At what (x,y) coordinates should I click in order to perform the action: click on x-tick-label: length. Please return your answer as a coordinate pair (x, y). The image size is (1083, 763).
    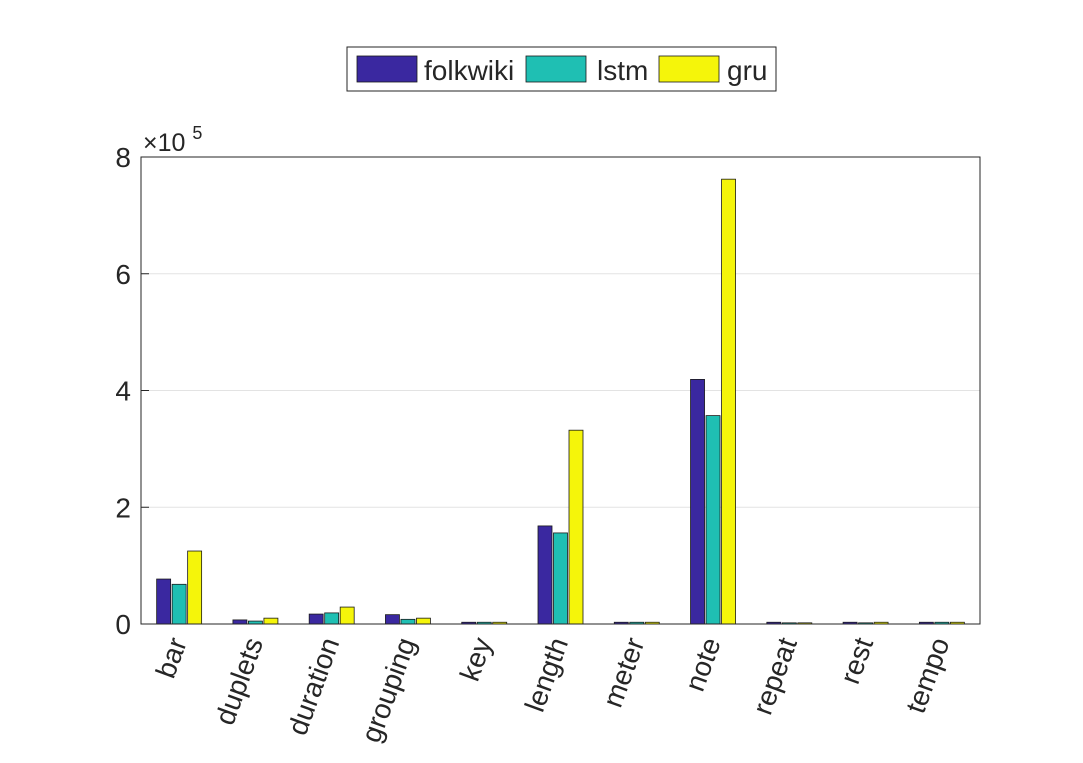
    Looking at the image, I should click on (546, 674).